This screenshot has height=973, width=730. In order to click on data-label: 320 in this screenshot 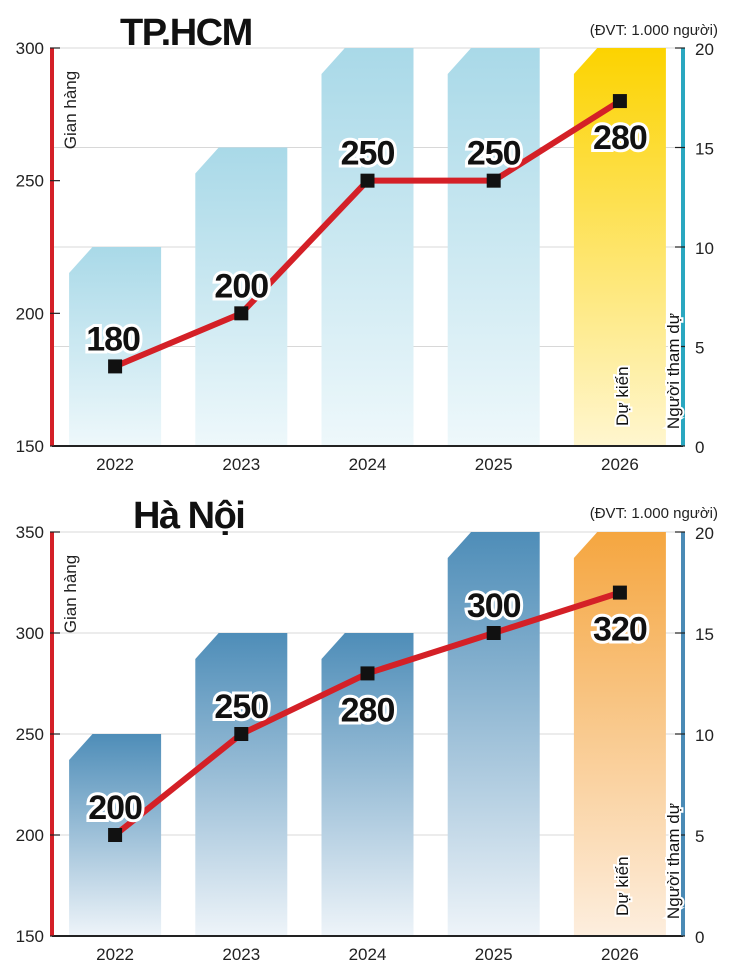, I will do `click(620, 630)`.